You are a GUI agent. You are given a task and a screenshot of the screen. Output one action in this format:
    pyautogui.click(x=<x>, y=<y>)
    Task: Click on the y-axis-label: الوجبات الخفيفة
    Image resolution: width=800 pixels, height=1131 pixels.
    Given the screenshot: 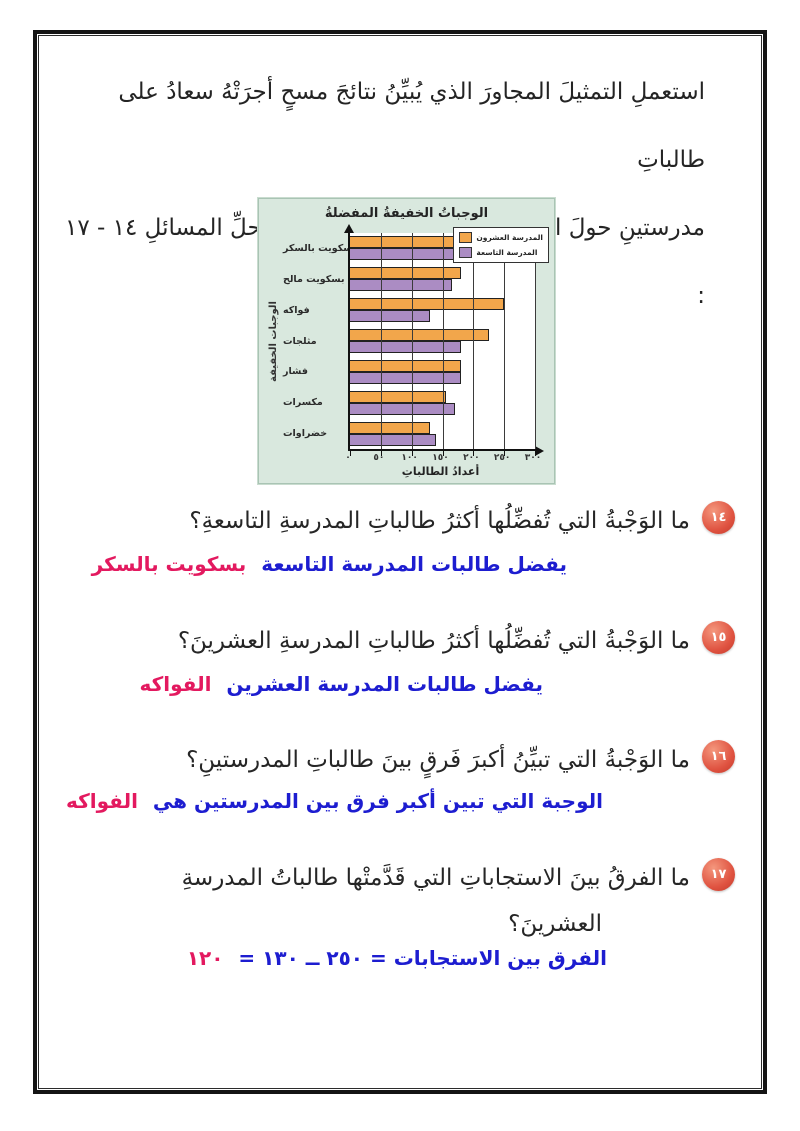 What is the action you would take?
    pyautogui.click(x=273, y=341)
    